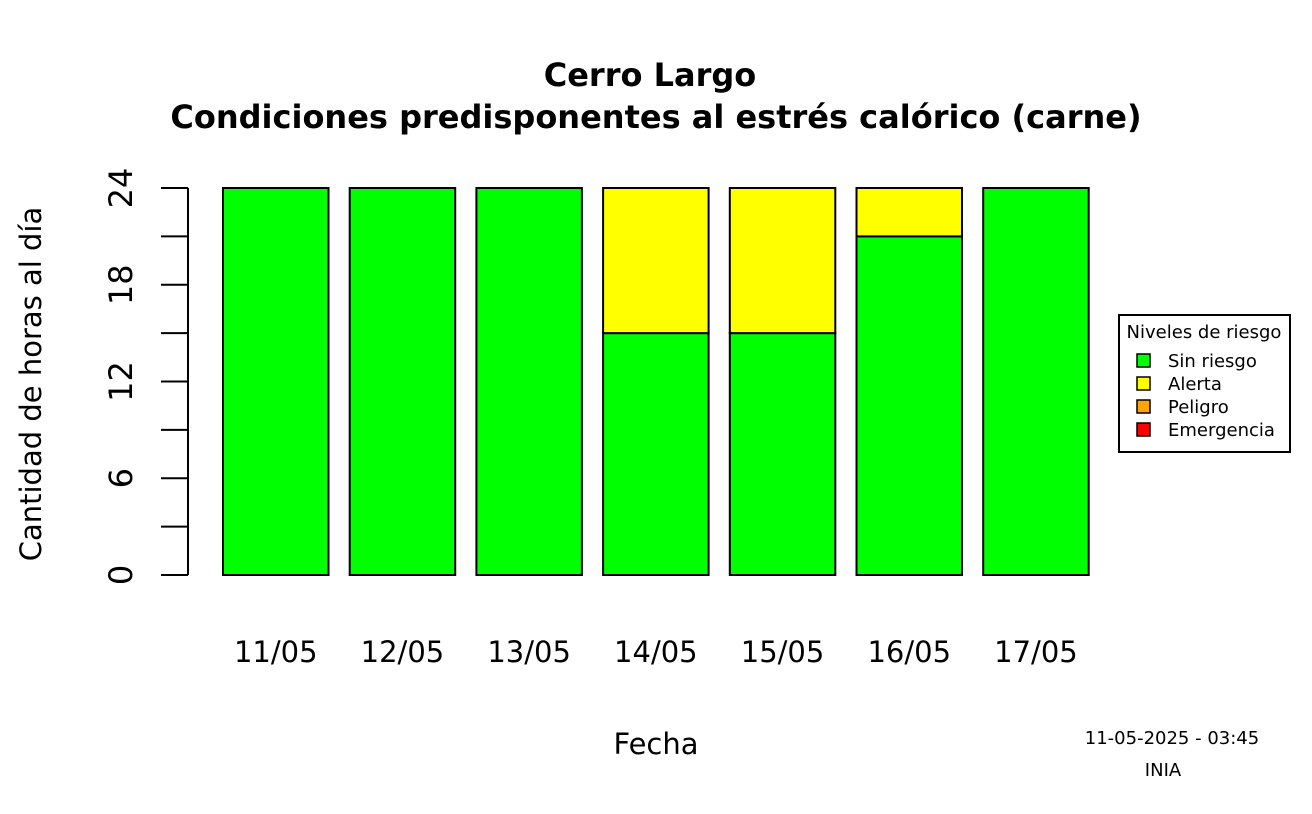  What do you see at coordinates (1221, 430) in the screenshot?
I see `legend-item-label: Emergencia` at bounding box center [1221, 430].